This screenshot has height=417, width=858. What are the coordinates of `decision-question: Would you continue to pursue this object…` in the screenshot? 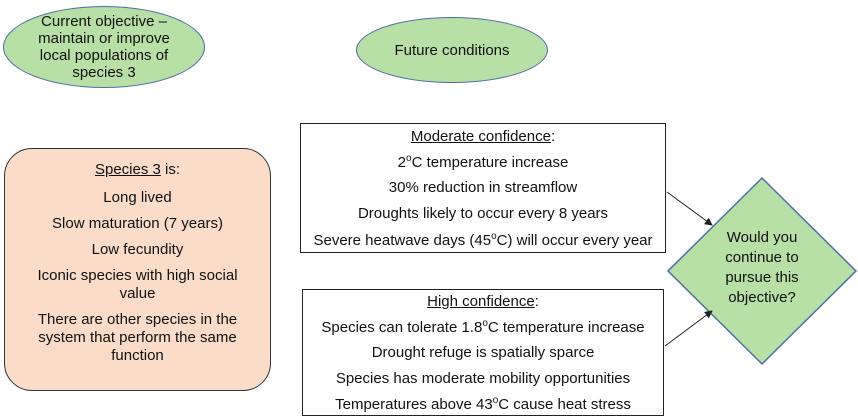 It's located at (762, 268).